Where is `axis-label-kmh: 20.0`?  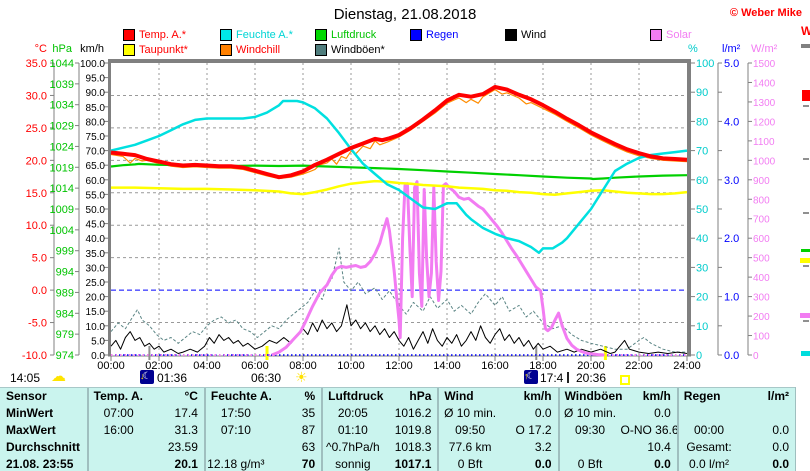
axis-label-kmh: 20.0 is located at coordinates (96, 298).